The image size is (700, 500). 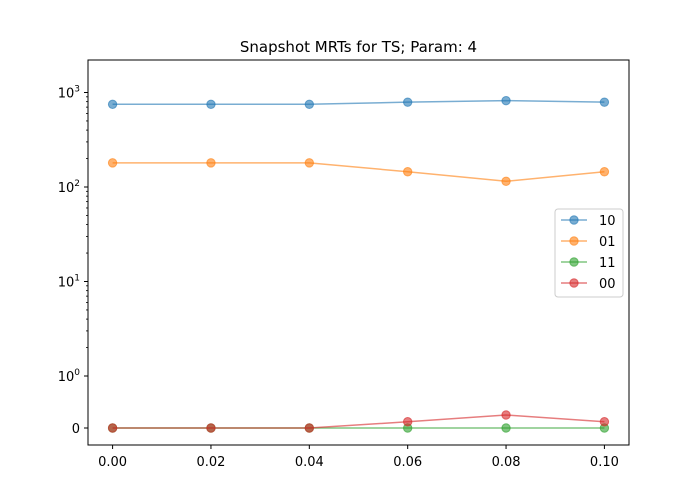 I want to click on legend-item: 00, so click(x=588, y=284).